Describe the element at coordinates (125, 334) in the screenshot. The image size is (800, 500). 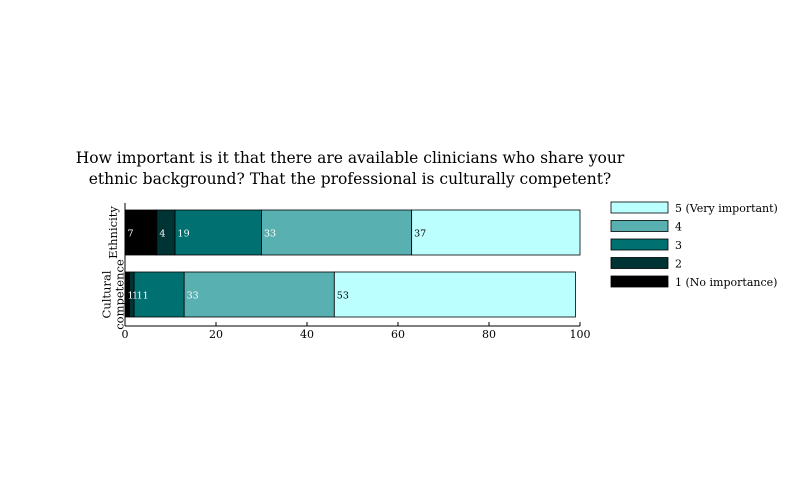
I see `x-tick-label: 0` at that location.